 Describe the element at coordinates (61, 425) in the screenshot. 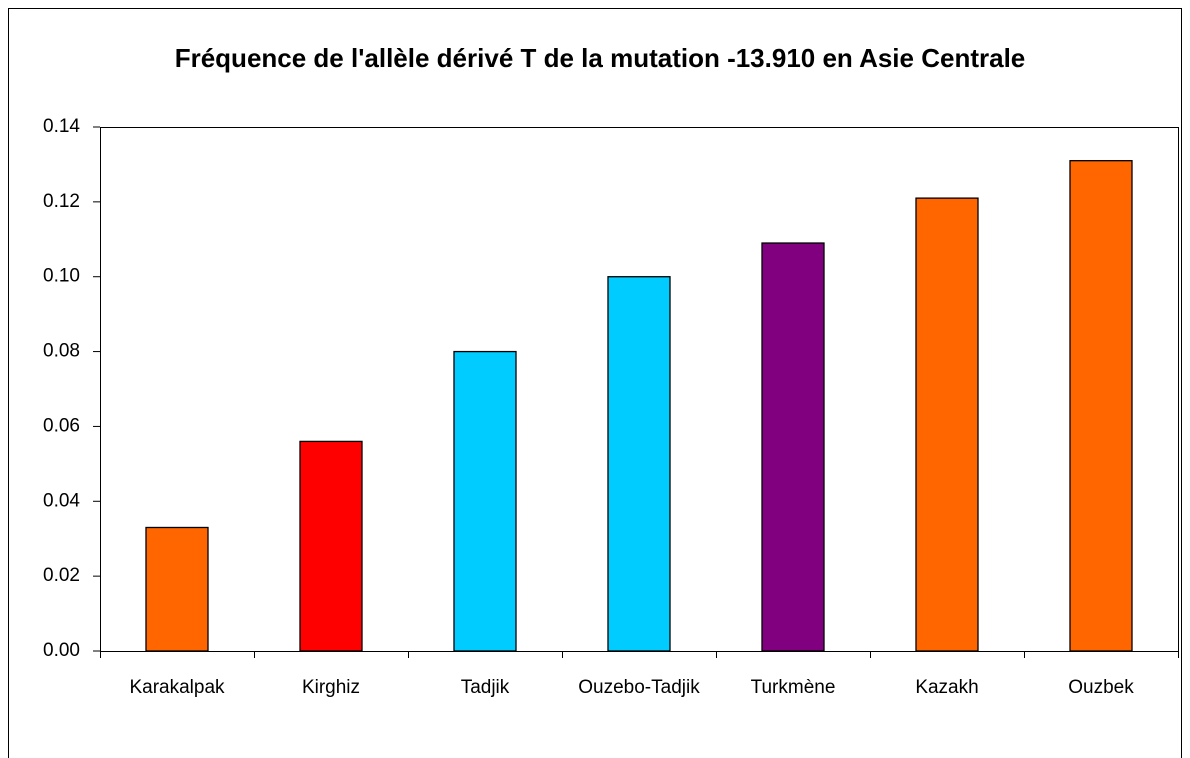

I see `y-tick-label: 0.06` at that location.